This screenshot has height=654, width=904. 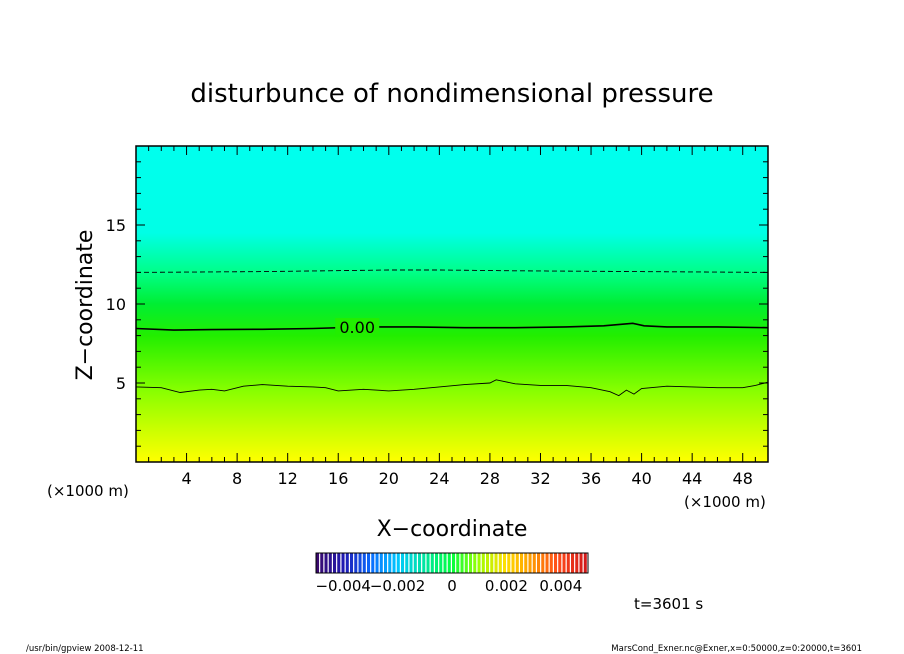 I want to click on x-tick-label: 32, so click(x=540, y=478).